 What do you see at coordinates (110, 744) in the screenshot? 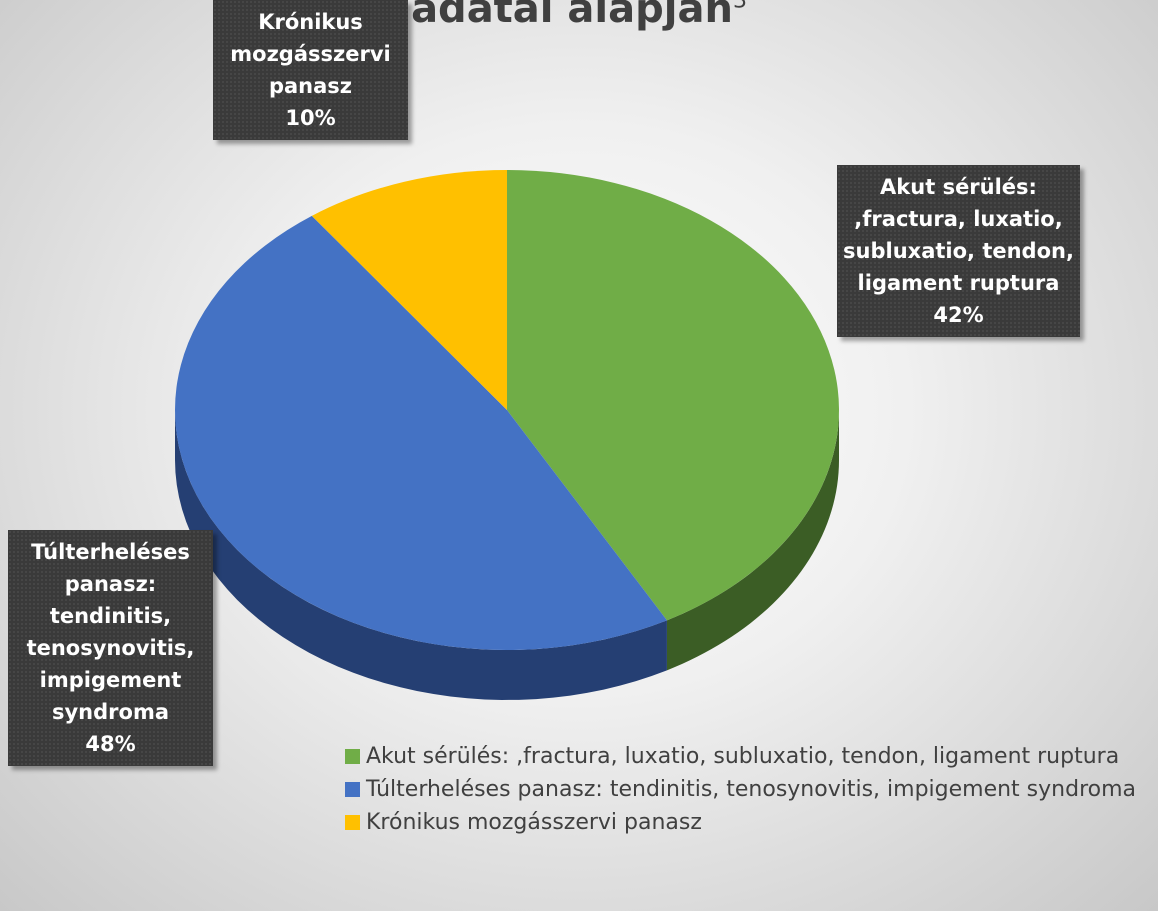
I see `data-label-value: 48%` at bounding box center [110, 744].